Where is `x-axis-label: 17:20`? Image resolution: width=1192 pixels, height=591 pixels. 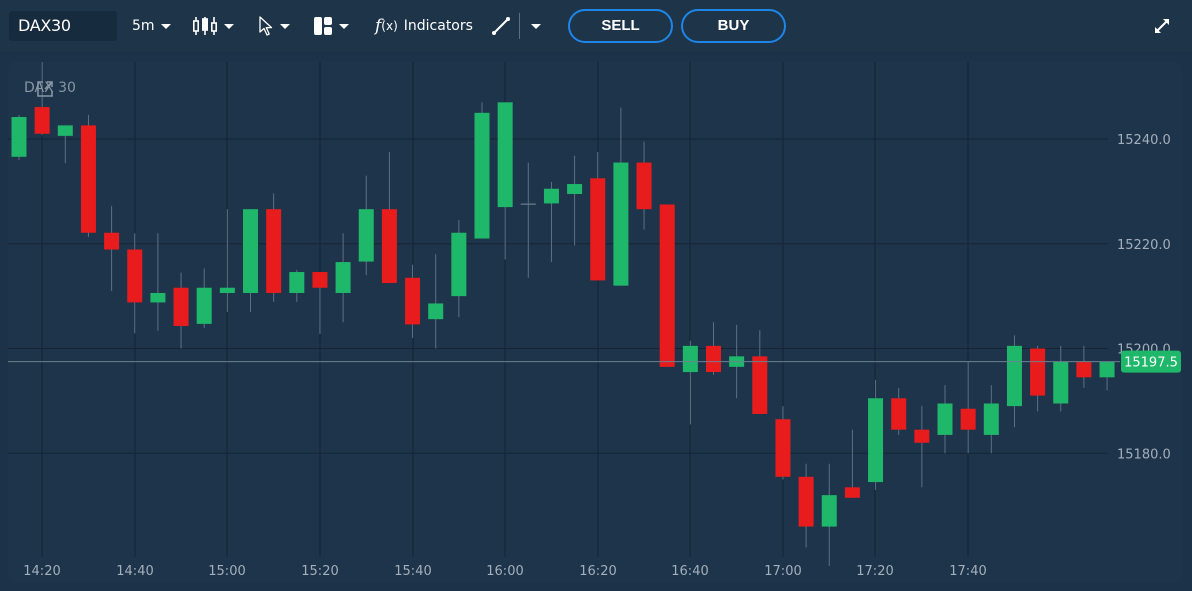
x-axis-label: 17:20 is located at coordinates (874, 571).